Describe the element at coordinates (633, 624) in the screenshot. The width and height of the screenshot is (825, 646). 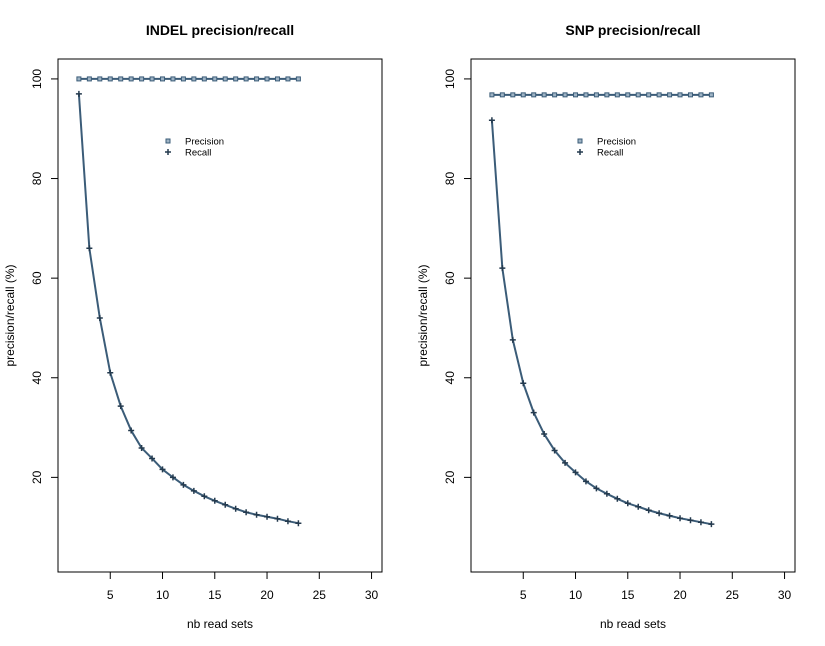
I see `x-axis-label: nb read sets` at that location.